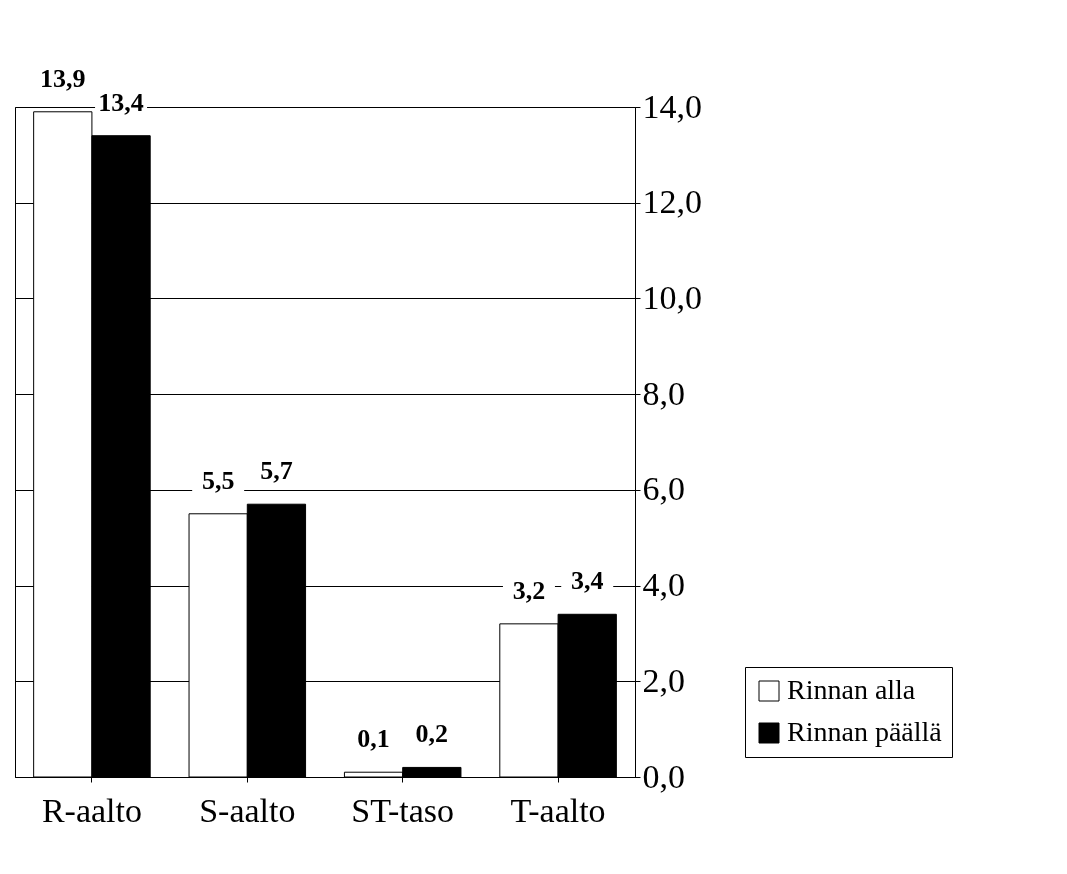 This screenshot has width=1067, height=874. What do you see at coordinates (63, 78) in the screenshot?
I see `data-label: 13,9` at bounding box center [63, 78].